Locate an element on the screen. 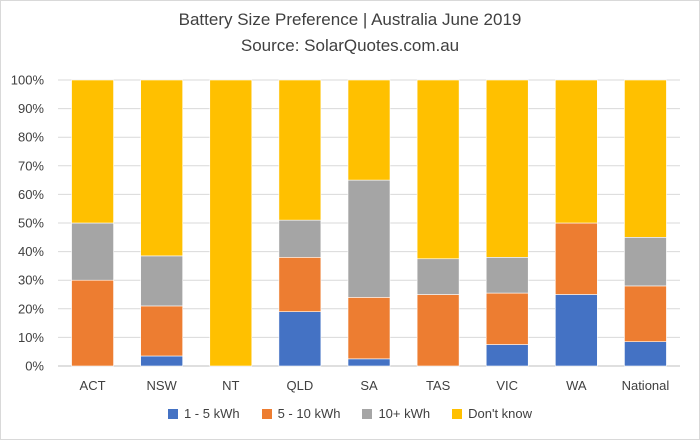 The height and width of the screenshot is (440, 700). y-tick-label: 30% is located at coordinates (31, 280).